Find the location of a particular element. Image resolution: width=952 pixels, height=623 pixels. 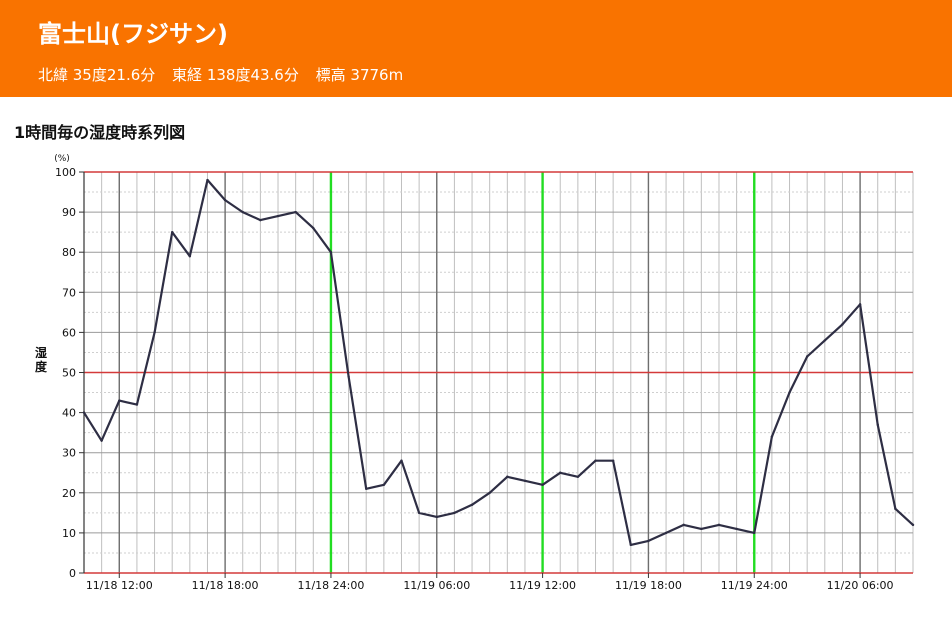

y-tick-label: 90 is located at coordinates (69, 212).